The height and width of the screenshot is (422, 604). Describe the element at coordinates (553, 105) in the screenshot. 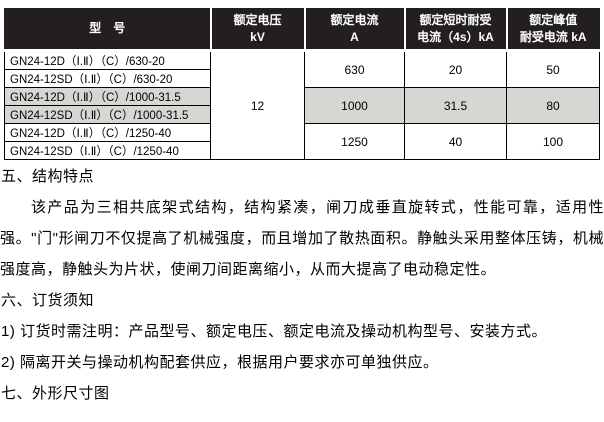

I see `peak-cell: 80` at that location.